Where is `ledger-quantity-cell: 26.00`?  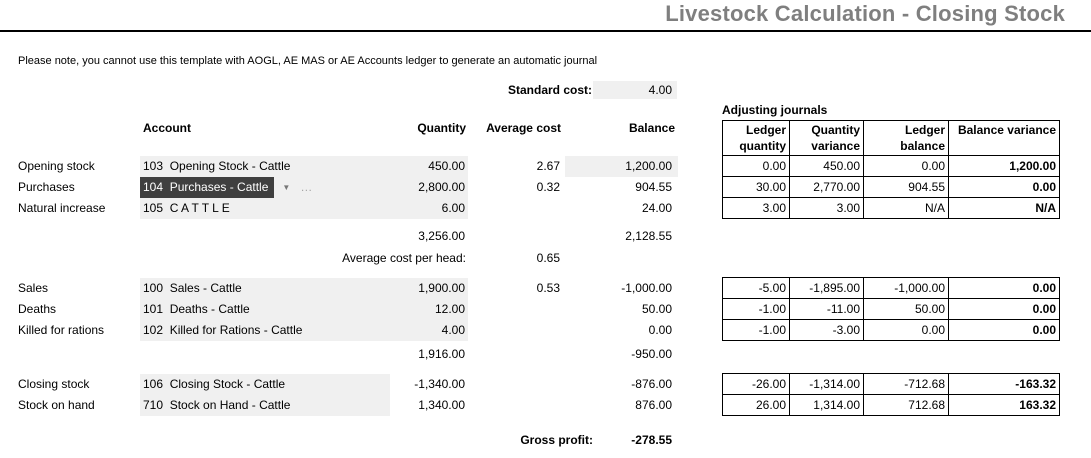 ledger-quantity-cell: 26.00 is located at coordinates (756, 405).